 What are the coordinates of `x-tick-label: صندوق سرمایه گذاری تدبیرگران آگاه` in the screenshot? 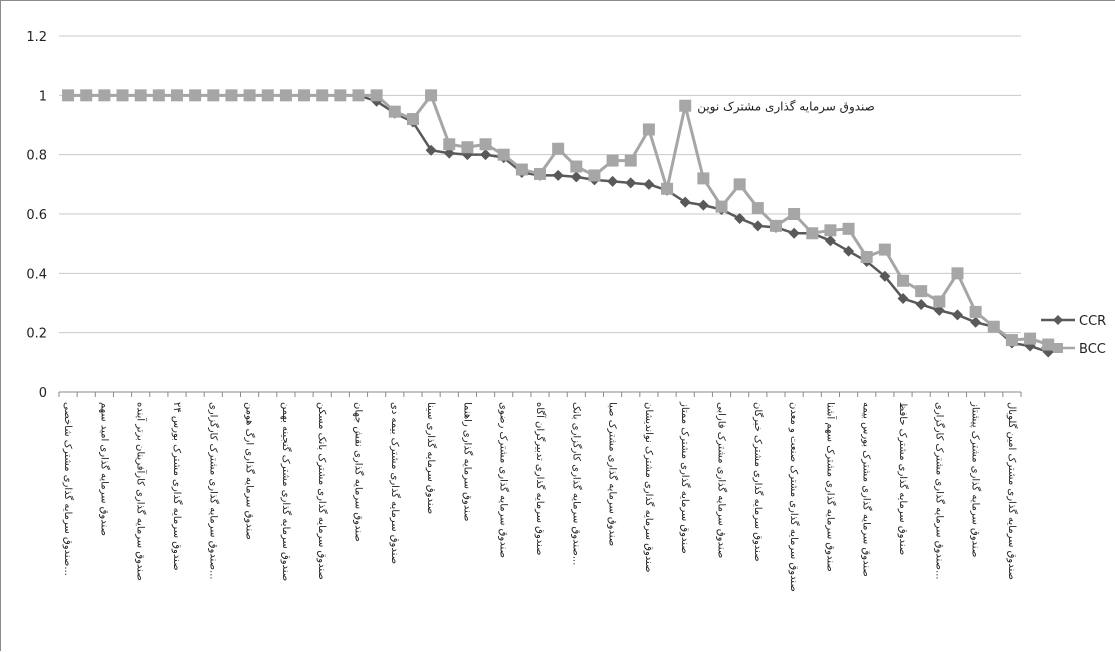 It's located at (540, 479).